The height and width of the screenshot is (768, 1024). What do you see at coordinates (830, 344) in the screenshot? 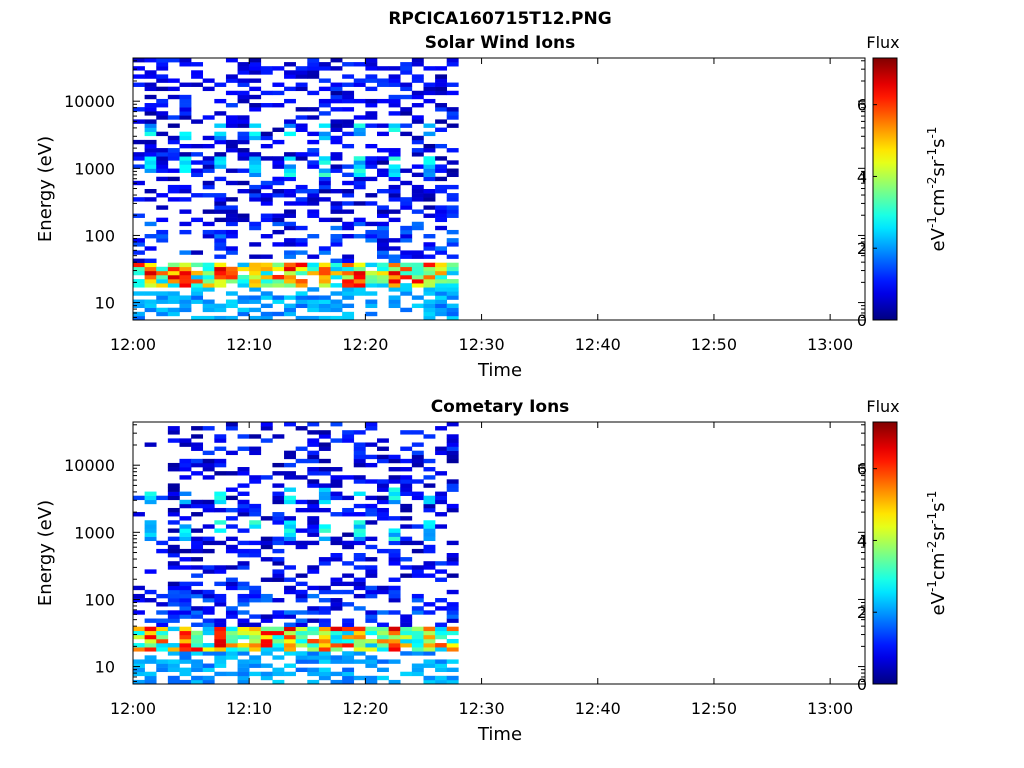
I see `x-tick-label: 13:00` at bounding box center [830, 344].